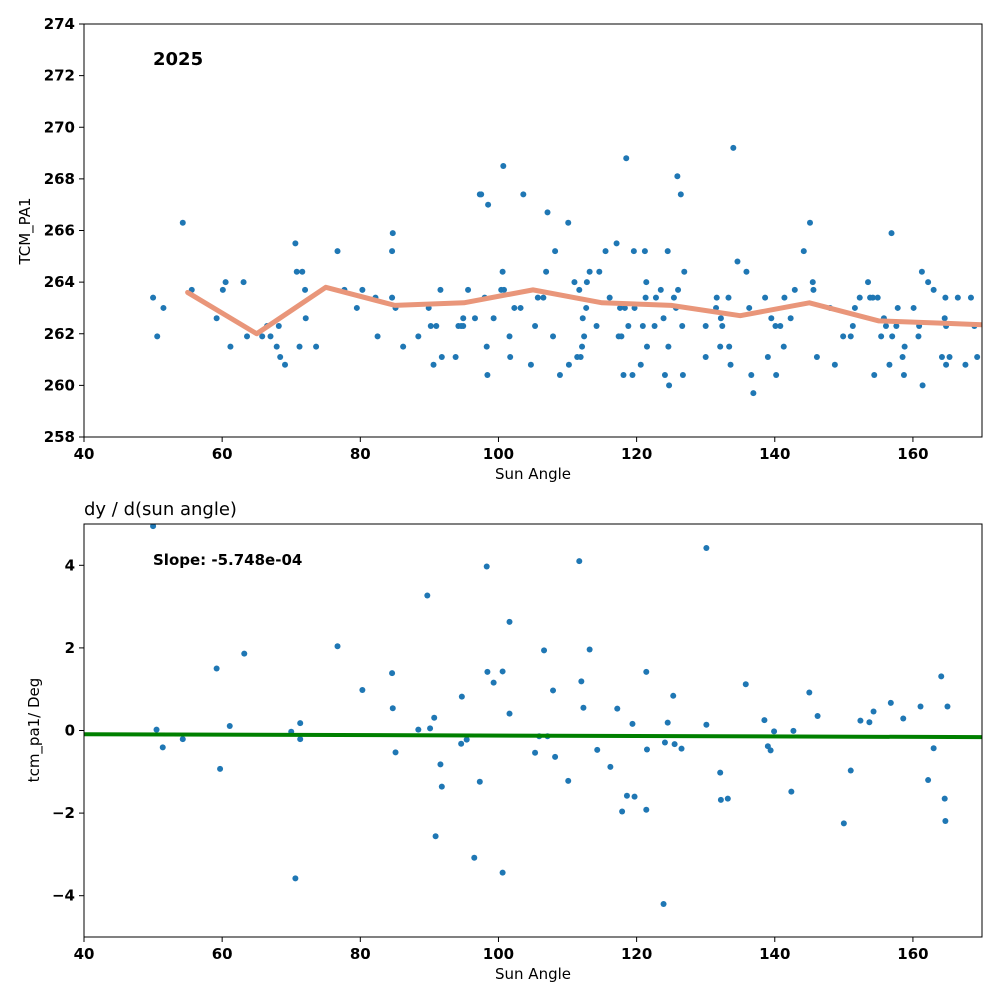 This screenshot has height=1000, width=1000. What do you see at coordinates (84, 454) in the screenshot?
I see `x-tick-label: 40` at bounding box center [84, 454].